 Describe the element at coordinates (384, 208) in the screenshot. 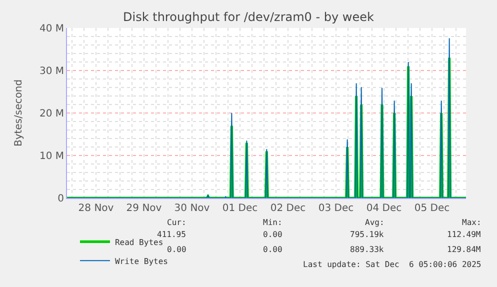

I see `x-tick-label: 04 Dec` at that location.